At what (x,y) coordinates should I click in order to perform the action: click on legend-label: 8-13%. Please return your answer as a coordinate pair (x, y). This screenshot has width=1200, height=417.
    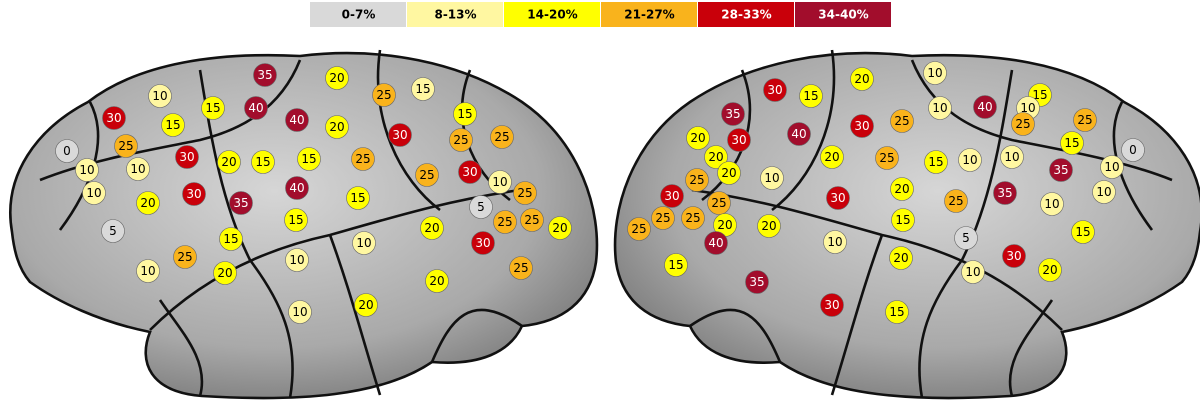
    Looking at the image, I should click on (455, 15).